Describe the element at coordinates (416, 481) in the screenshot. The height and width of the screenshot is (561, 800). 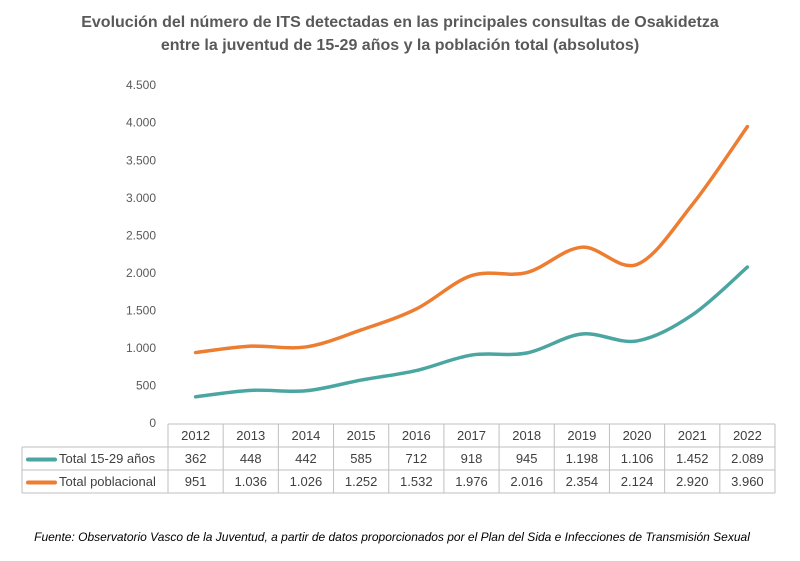
I see `table-cell: 1.532` at that location.